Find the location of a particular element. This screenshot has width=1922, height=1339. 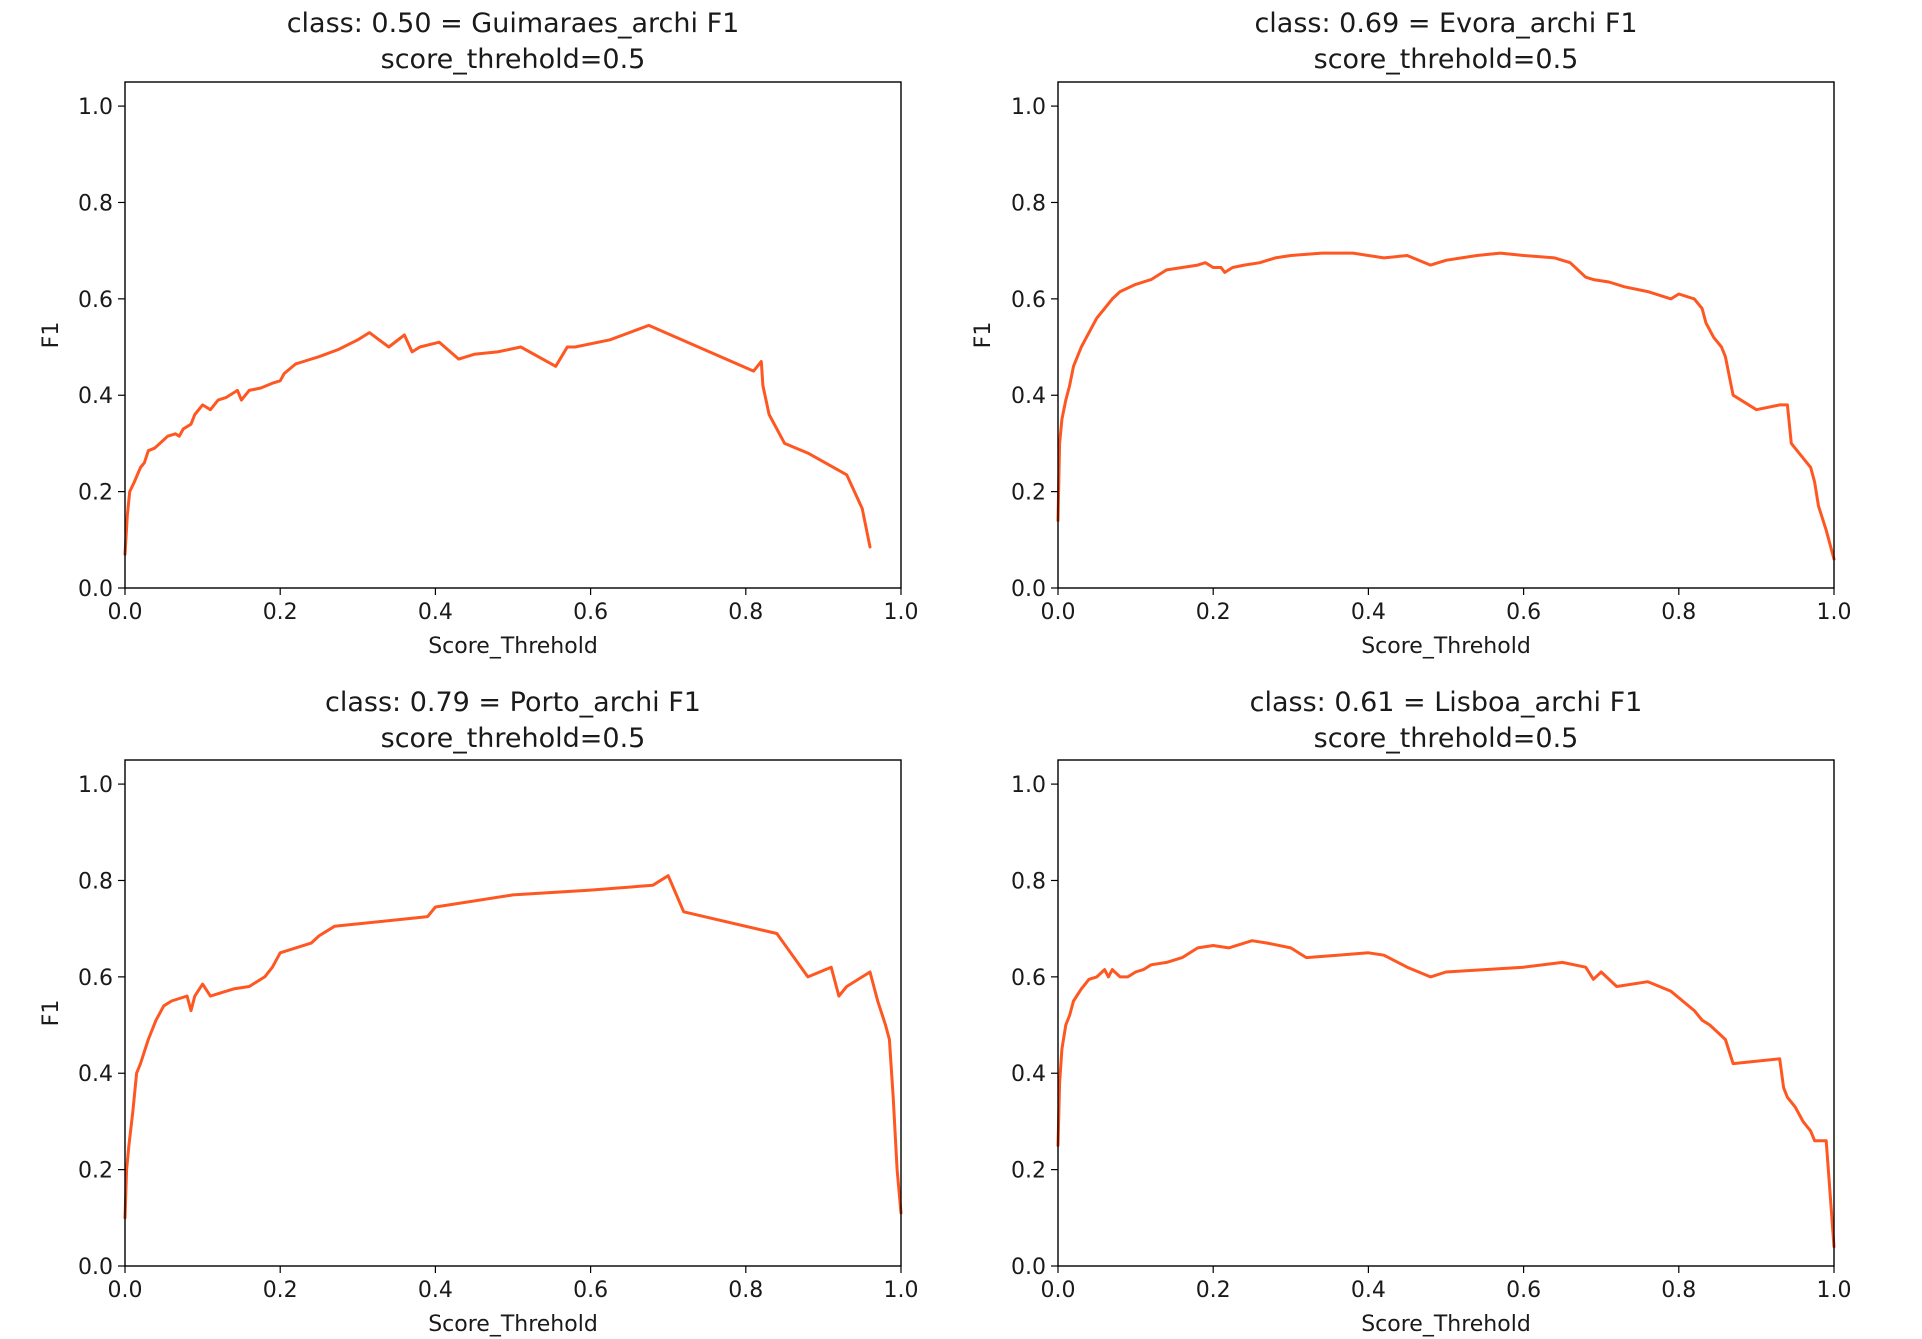

chart-title: class: 0.50 = Guimaraes_archi F1 is located at coordinates (513, 23).